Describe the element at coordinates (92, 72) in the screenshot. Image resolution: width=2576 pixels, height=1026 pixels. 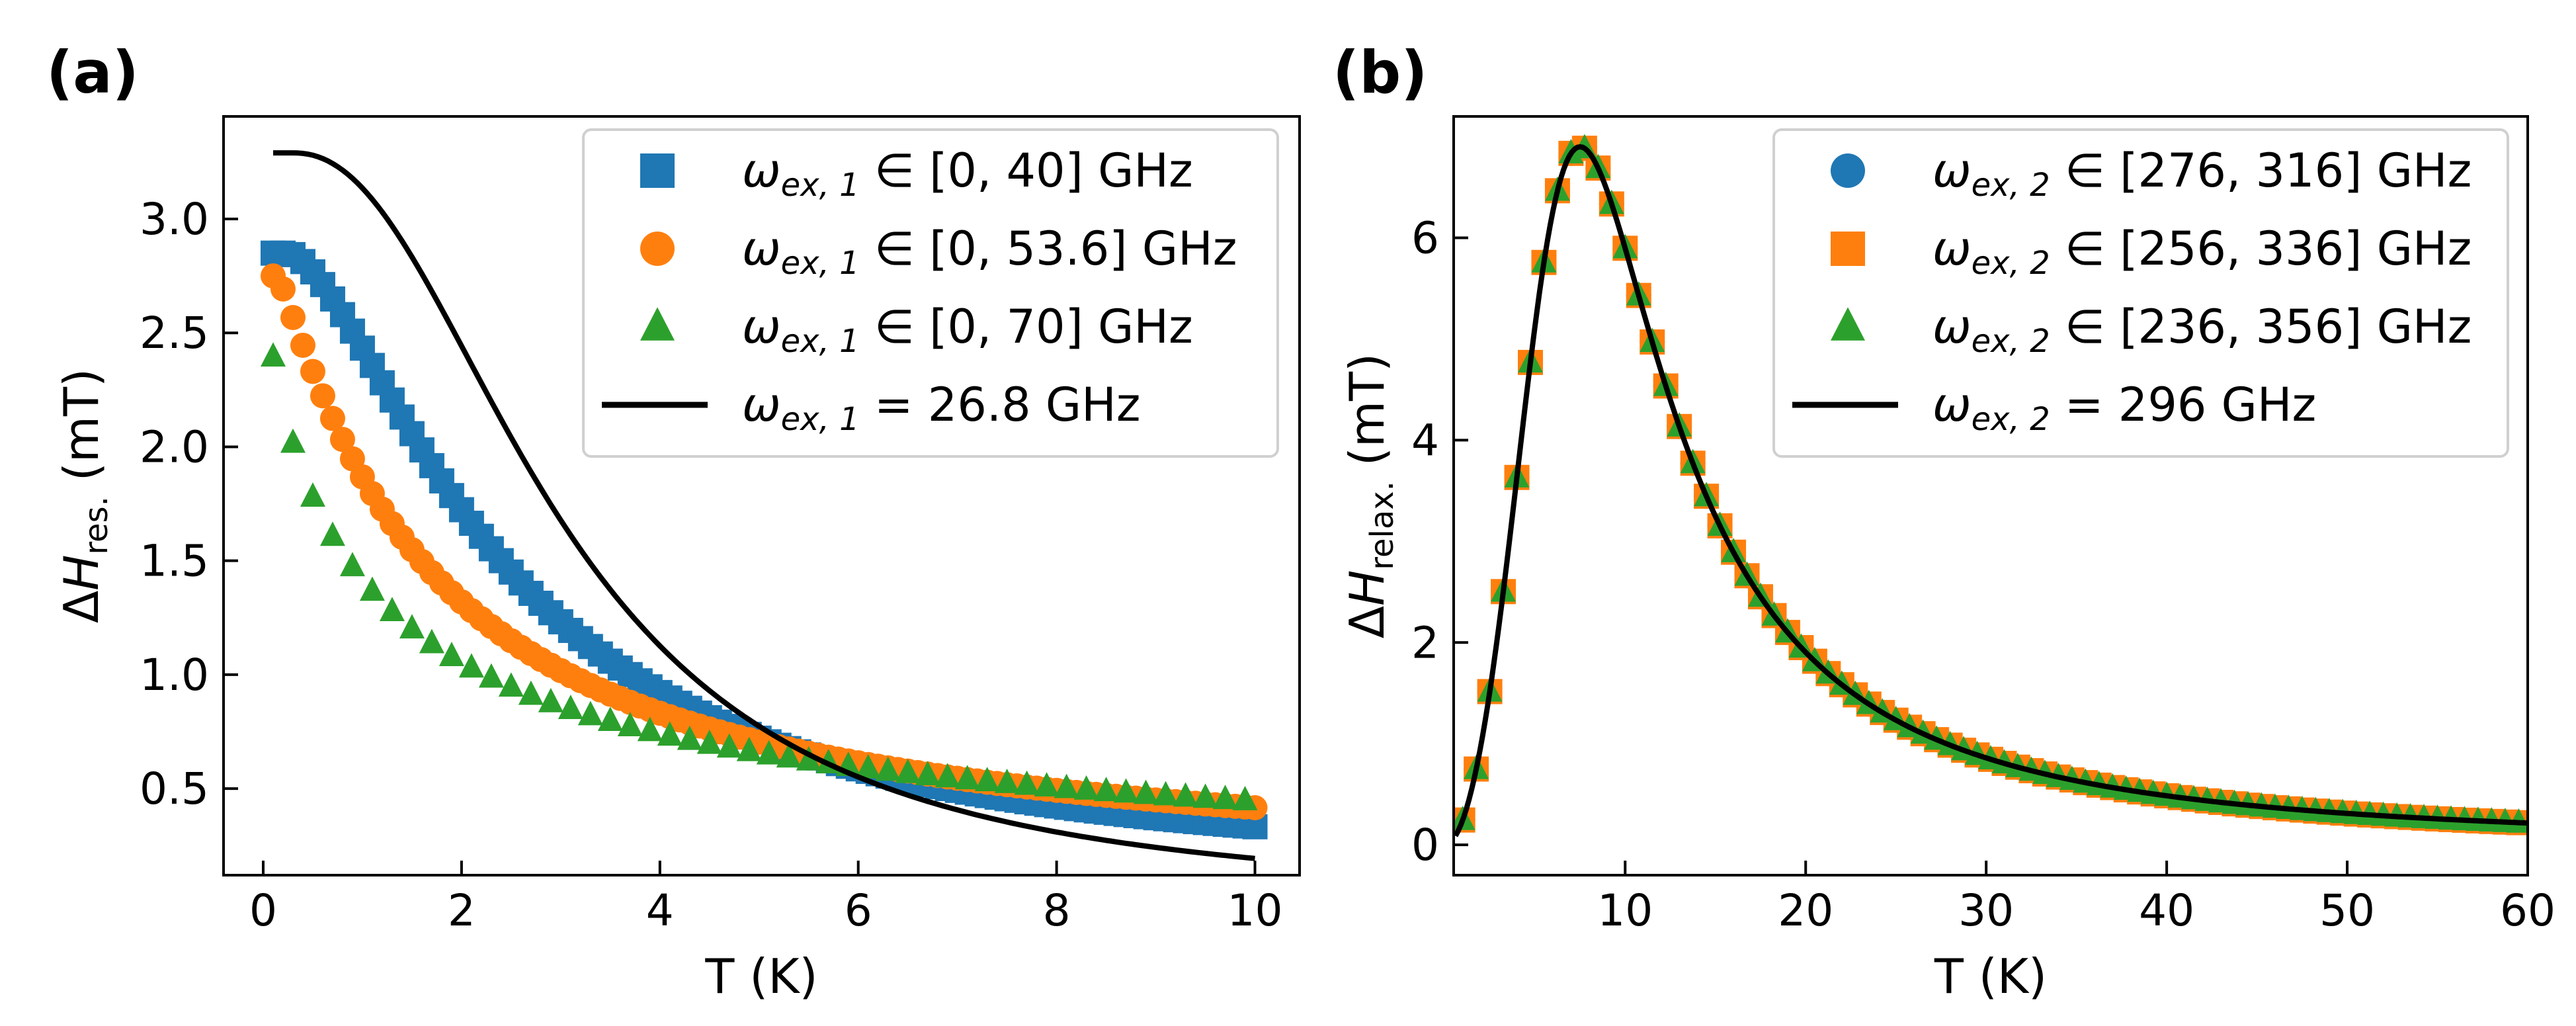
I see `panel-label-a: (a)` at that location.